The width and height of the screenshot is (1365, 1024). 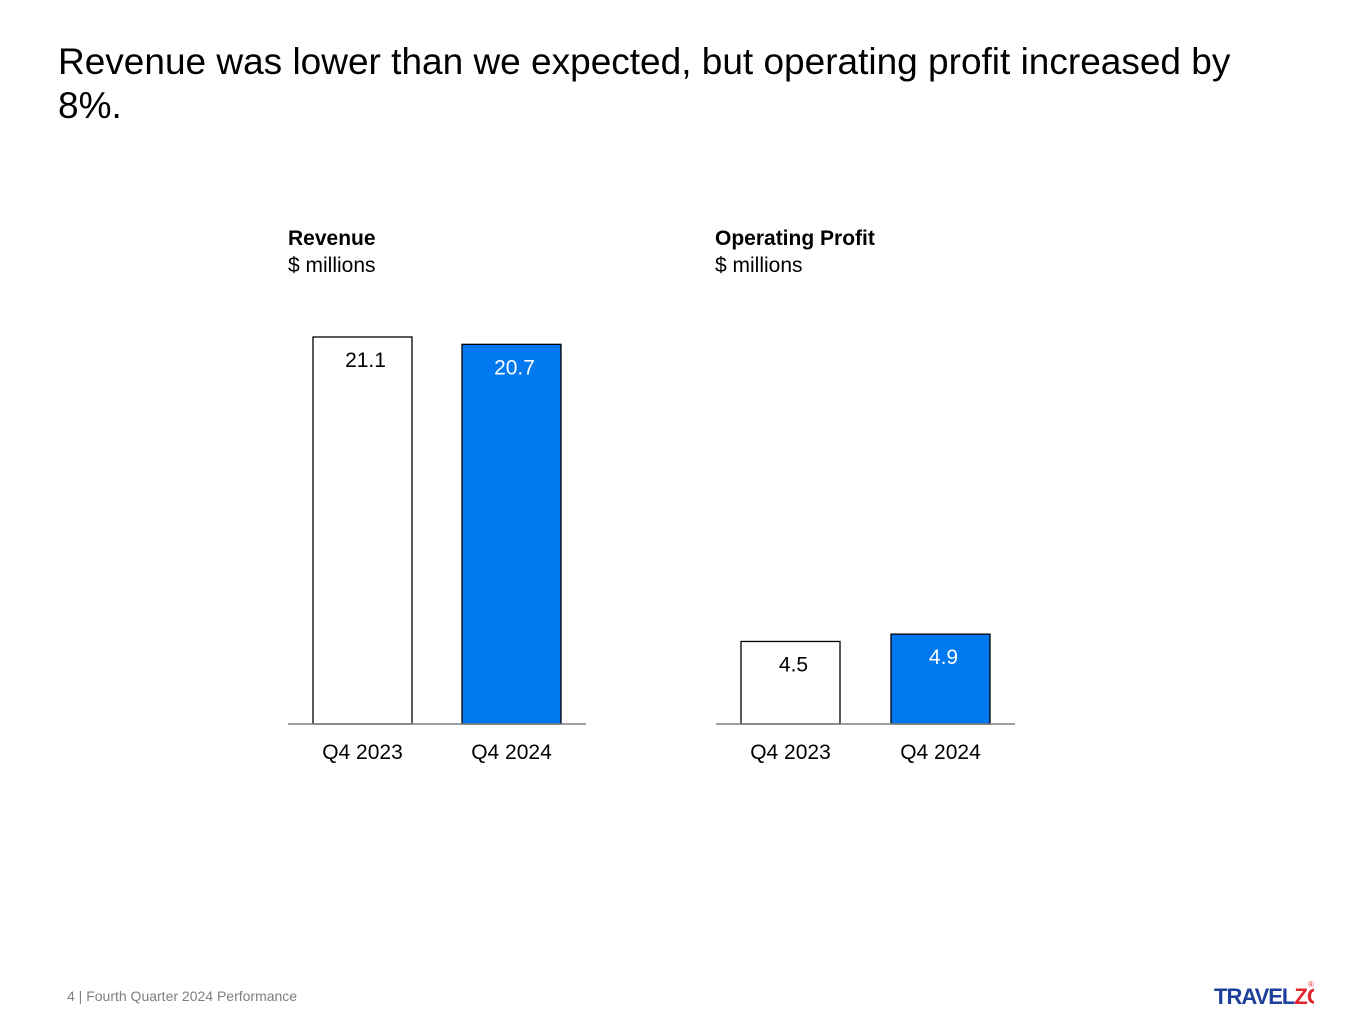 What do you see at coordinates (943, 657) in the screenshot?
I see `operating-profit-value-label-q4-2024: 4.9` at bounding box center [943, 657].